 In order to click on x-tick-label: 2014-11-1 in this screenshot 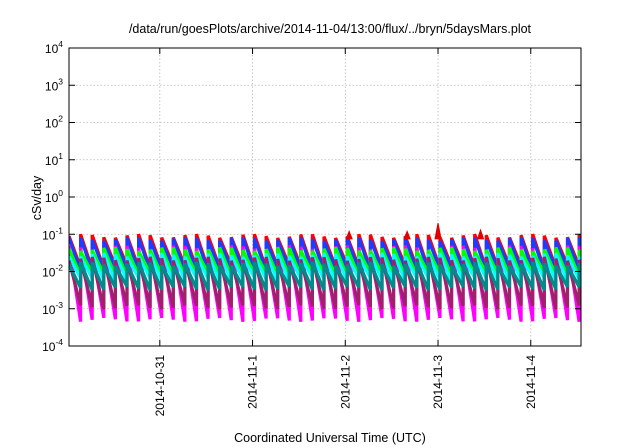, I will do `click(253, 382)`.